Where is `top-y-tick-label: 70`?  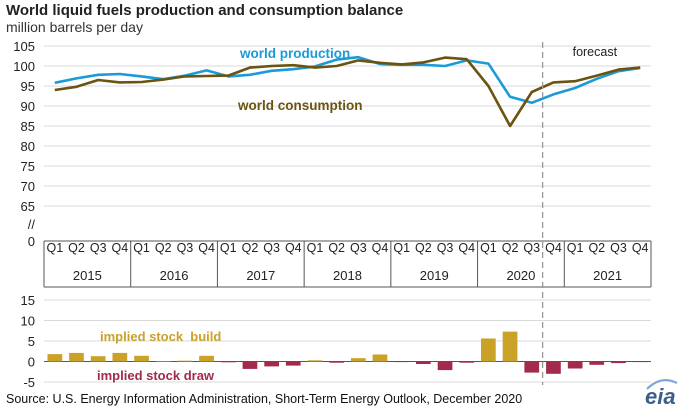
top-y-tick-label: 70 is located at coordinates (28, 186).